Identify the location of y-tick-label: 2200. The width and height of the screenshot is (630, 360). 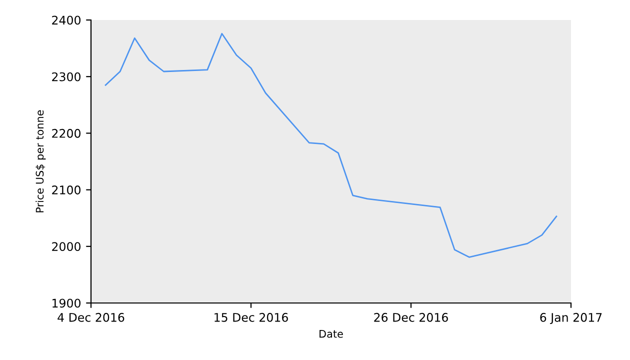
(66, 133).